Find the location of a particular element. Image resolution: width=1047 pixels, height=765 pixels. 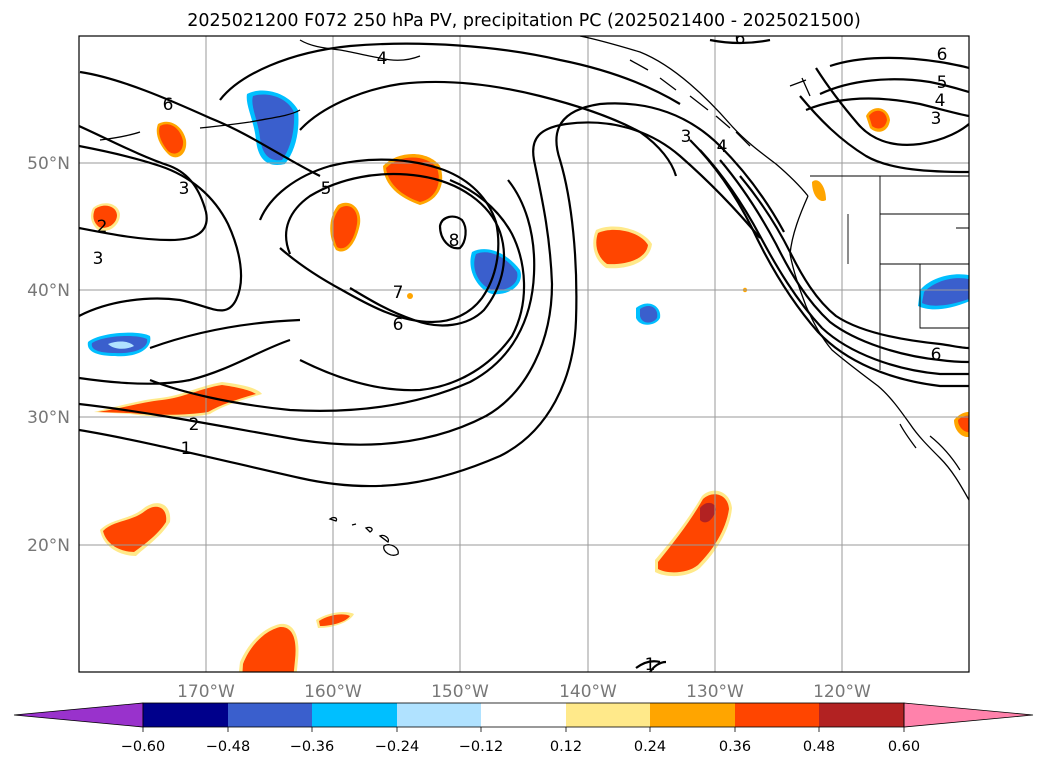

negative-anomaly-small is located at coordinates (648, 314).